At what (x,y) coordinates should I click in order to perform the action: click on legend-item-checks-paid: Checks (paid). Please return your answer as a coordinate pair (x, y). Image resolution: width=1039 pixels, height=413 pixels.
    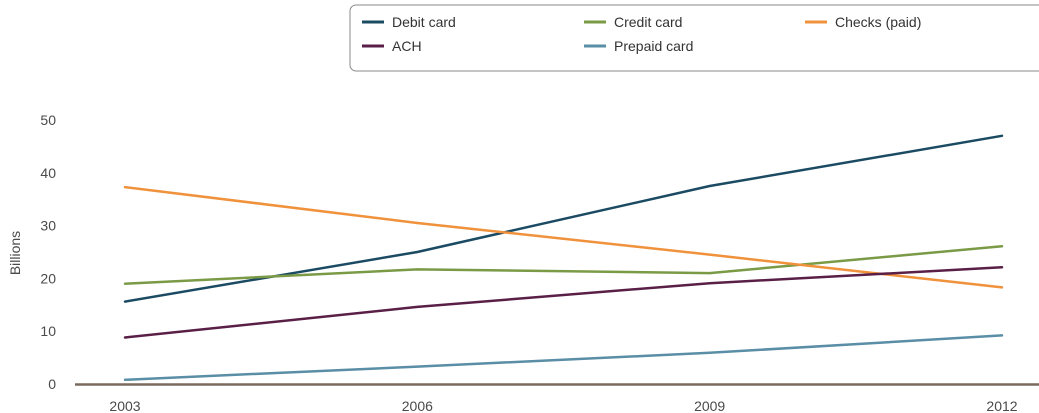
    Looking at the image, I should click on (863, 22).